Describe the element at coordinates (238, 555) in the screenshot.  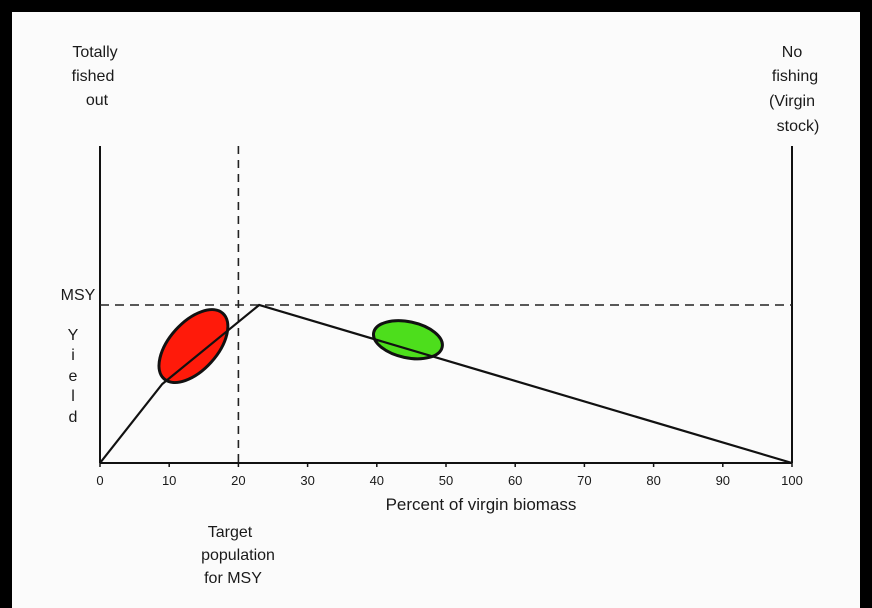
I see `bottom-annotation-line-2: population` at that location.